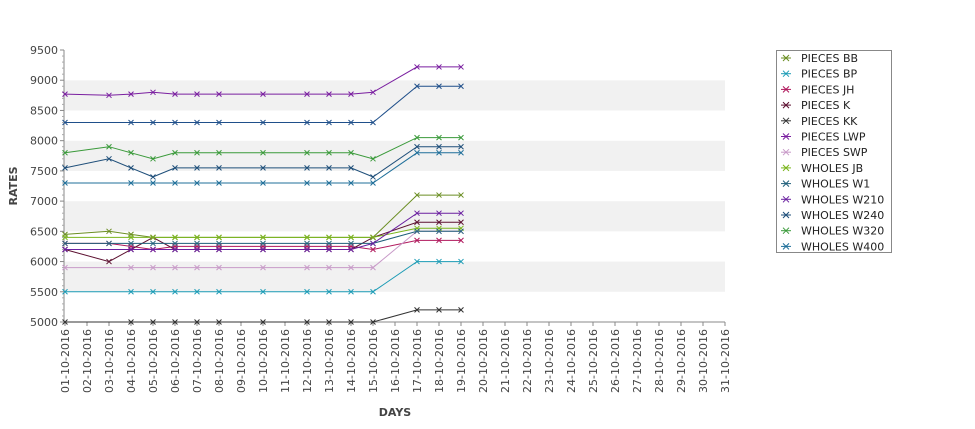 This screenshot has width=975, height=429. I want to click on x-tick-label: 01-10-2016, so click(65, 361).